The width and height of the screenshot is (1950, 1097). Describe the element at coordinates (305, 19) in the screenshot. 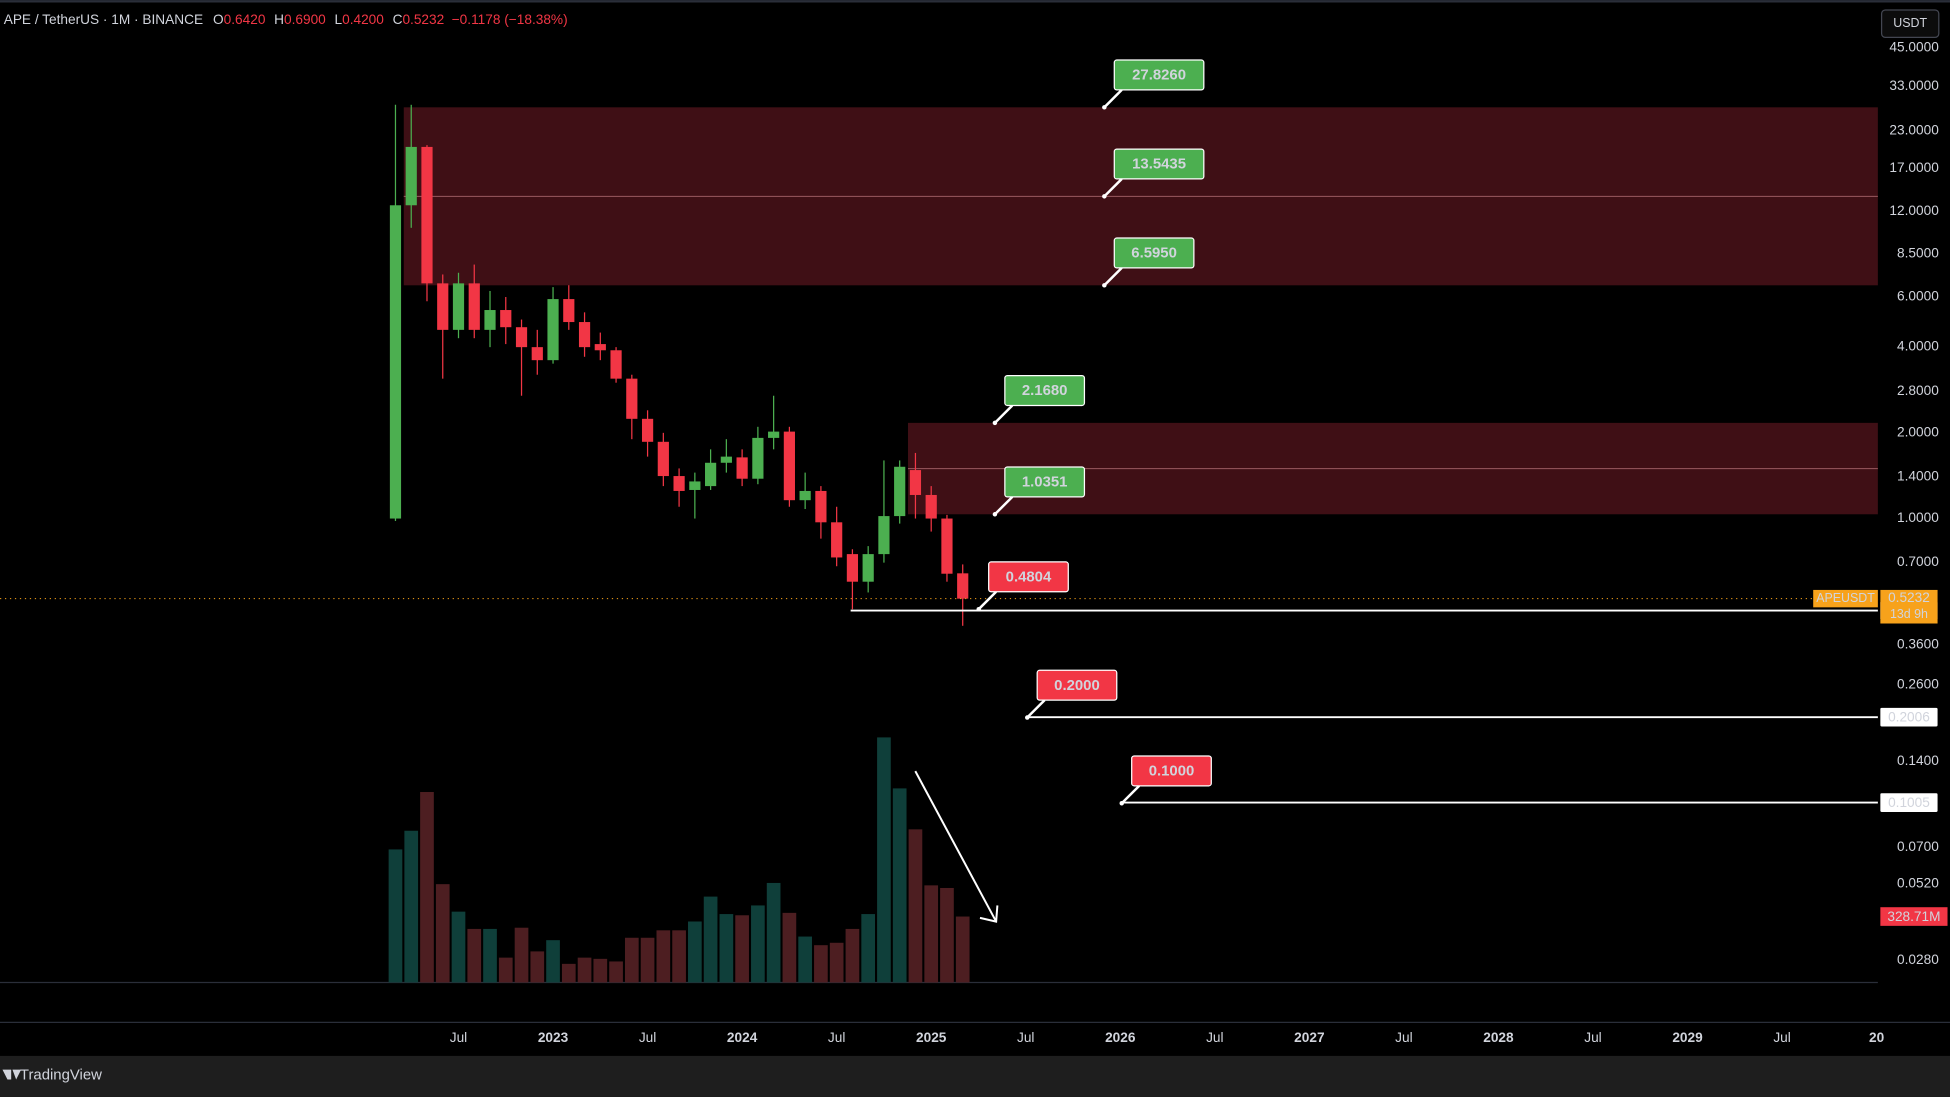

I see `ohlc-value: 0.6900` at that location.